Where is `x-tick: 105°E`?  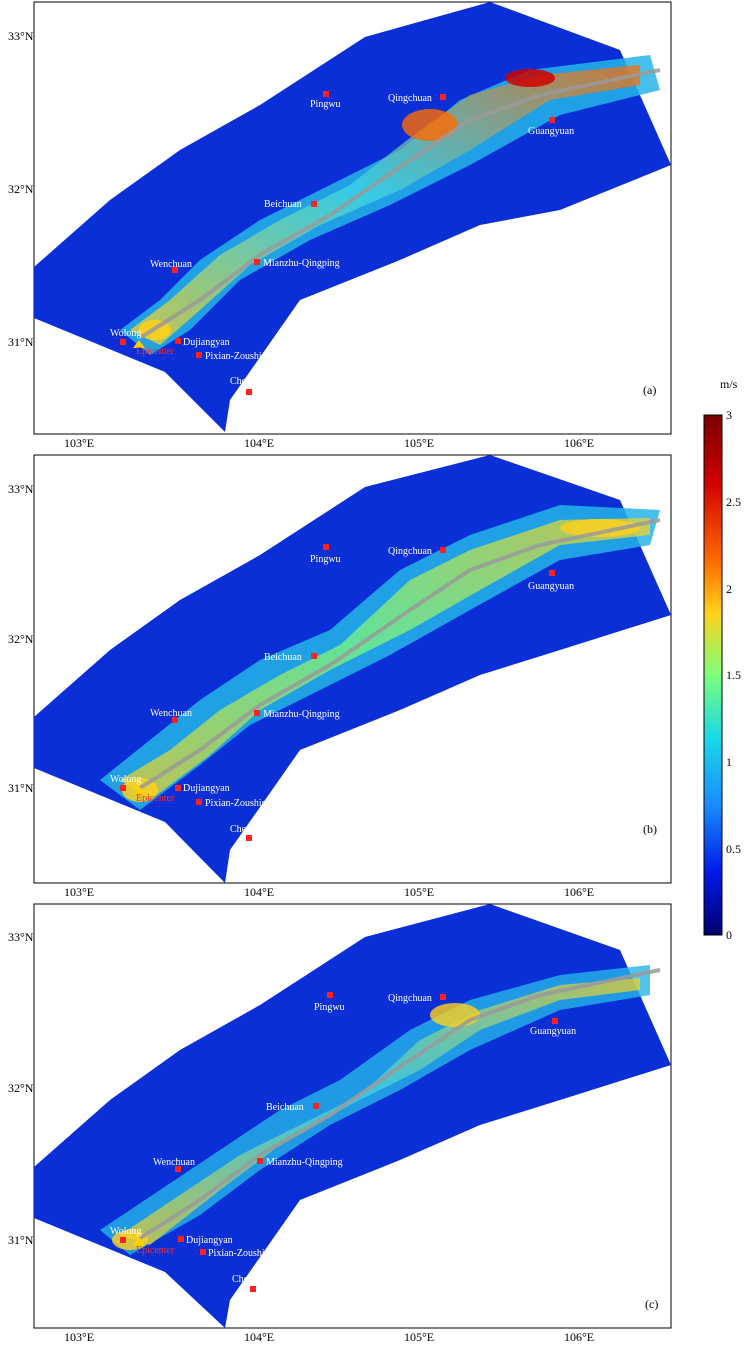 x-tick: 105°E is located at coordinates (419, 443).